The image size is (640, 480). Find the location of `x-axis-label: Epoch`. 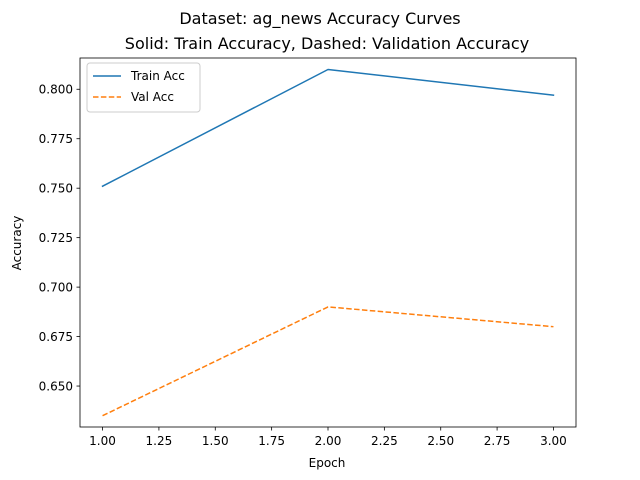

x-axis-label: Epoch is located at coordinates (327, 463).